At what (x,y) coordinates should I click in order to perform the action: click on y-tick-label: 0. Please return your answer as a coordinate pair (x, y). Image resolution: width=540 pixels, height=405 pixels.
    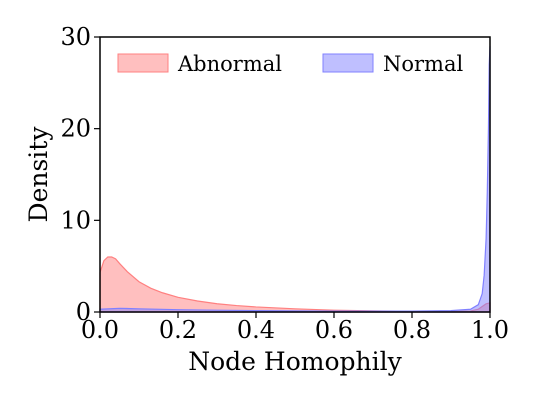
    Looking at the image, I should click on (83, 312).